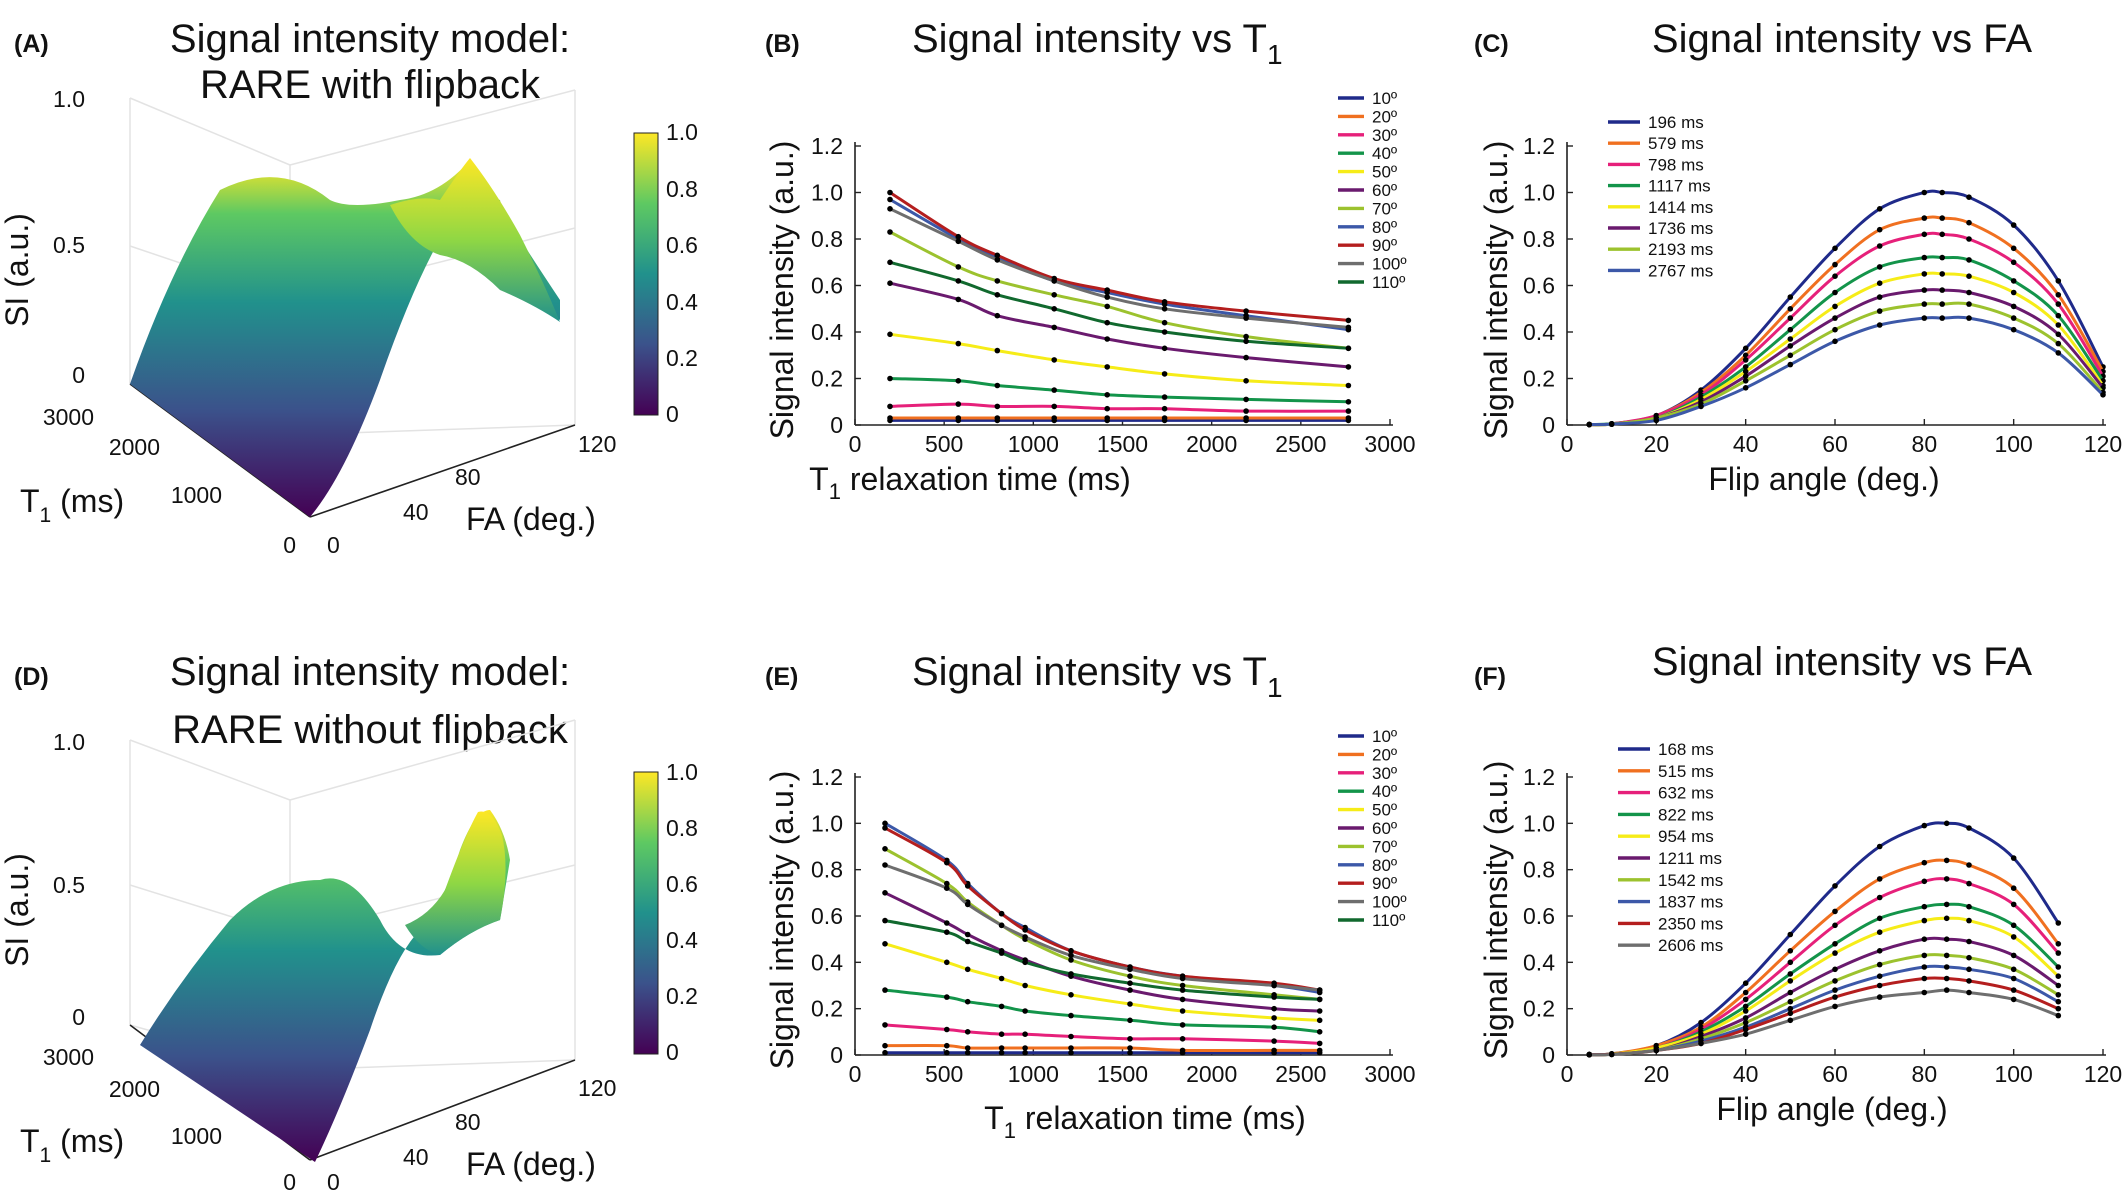 The width and height of the screenshot is (2128, 1196). Describe the element at coordinates (682, 828) in the screenshot. I see `panel-d-cb-08: 0.8` at that location.